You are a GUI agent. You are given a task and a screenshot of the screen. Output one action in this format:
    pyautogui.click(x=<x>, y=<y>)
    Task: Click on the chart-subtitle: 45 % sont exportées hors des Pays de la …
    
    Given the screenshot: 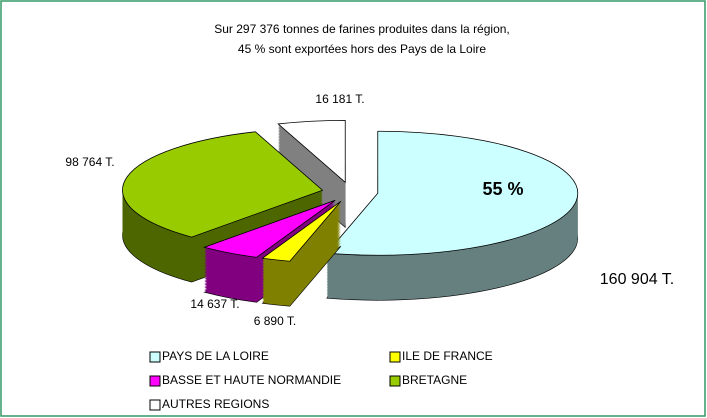 What is the action you would take?
    pyautogui.click(x=362, y=49)
    